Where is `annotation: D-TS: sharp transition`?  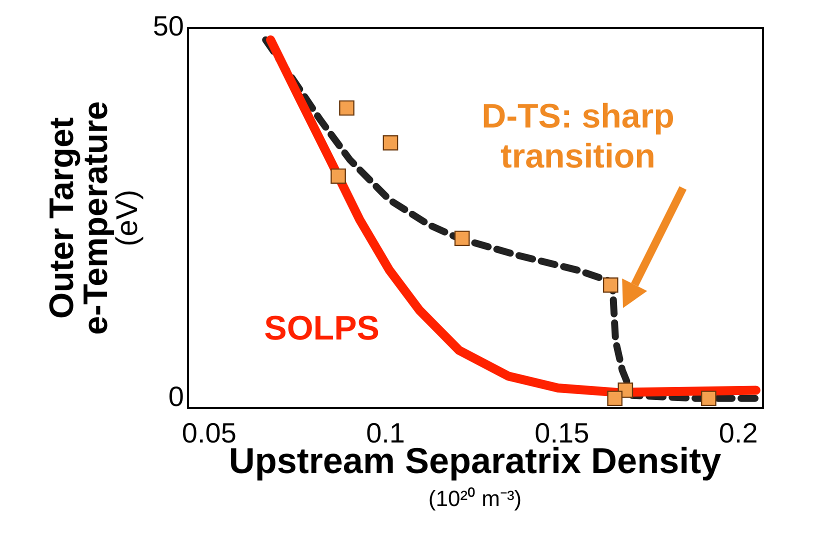 annotation: D-TS: sharp transition is located at coordinates (578, 136).